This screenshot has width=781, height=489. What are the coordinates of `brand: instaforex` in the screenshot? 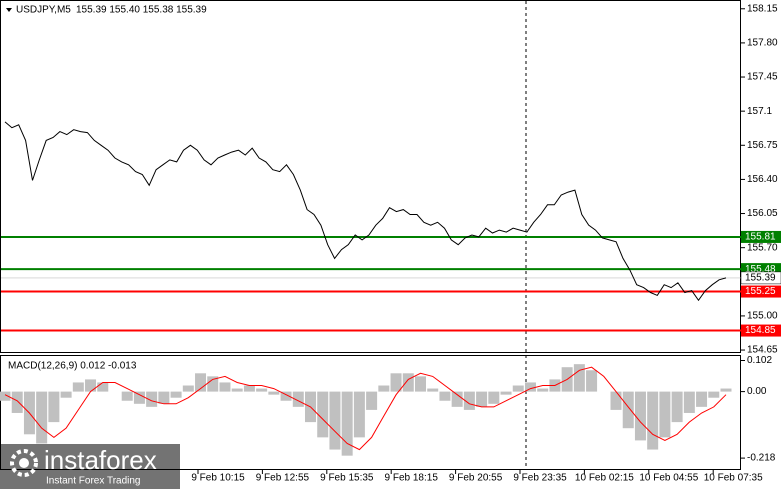 It's located at (100, 460).